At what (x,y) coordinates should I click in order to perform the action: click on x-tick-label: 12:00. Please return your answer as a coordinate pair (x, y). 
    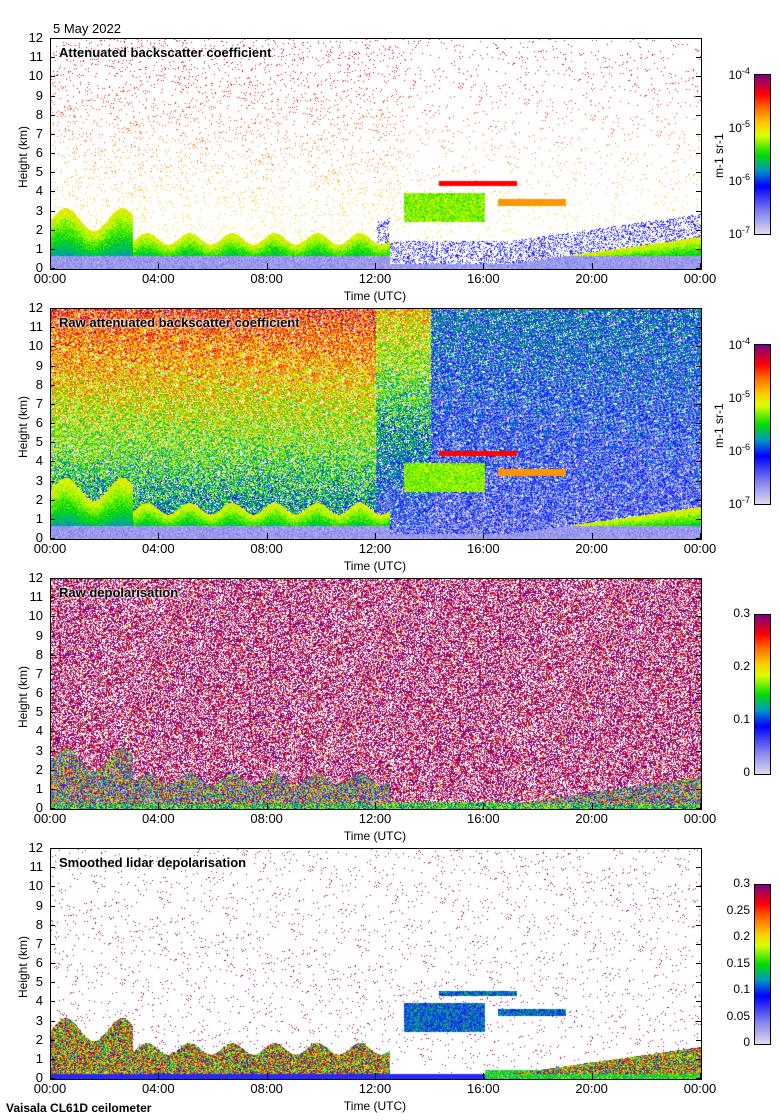
    Looking at the image, I should click on (375, 548).